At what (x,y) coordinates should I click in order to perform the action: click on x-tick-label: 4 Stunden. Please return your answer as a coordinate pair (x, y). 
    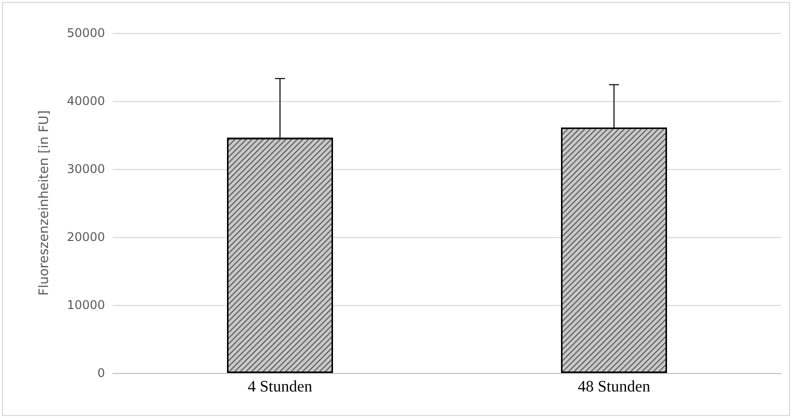
    Looking at the image, I should click on (280, 387).